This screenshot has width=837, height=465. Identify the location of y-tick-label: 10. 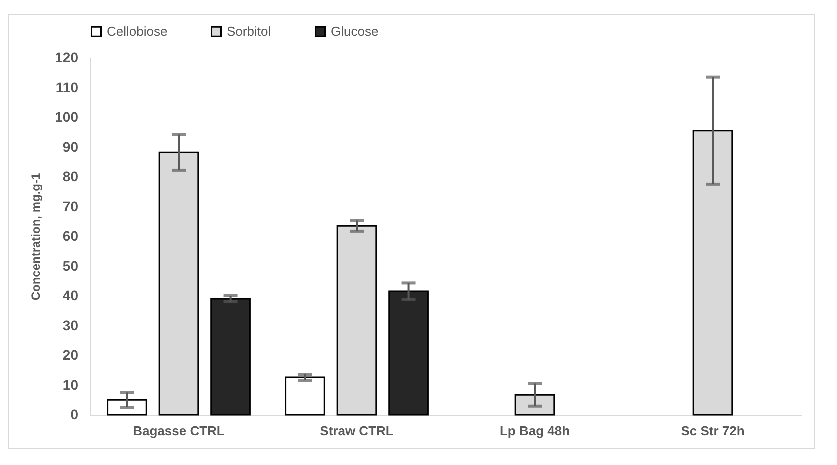
(70, 384).